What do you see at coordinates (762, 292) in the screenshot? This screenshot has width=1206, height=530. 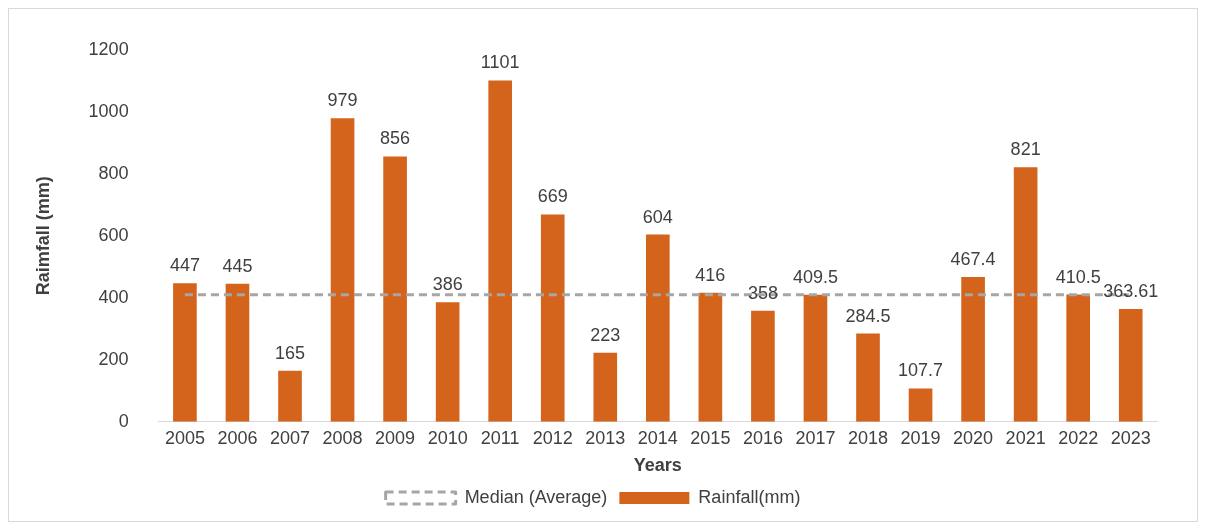 I see `data-label: 358` at bounding box center [762, 292].